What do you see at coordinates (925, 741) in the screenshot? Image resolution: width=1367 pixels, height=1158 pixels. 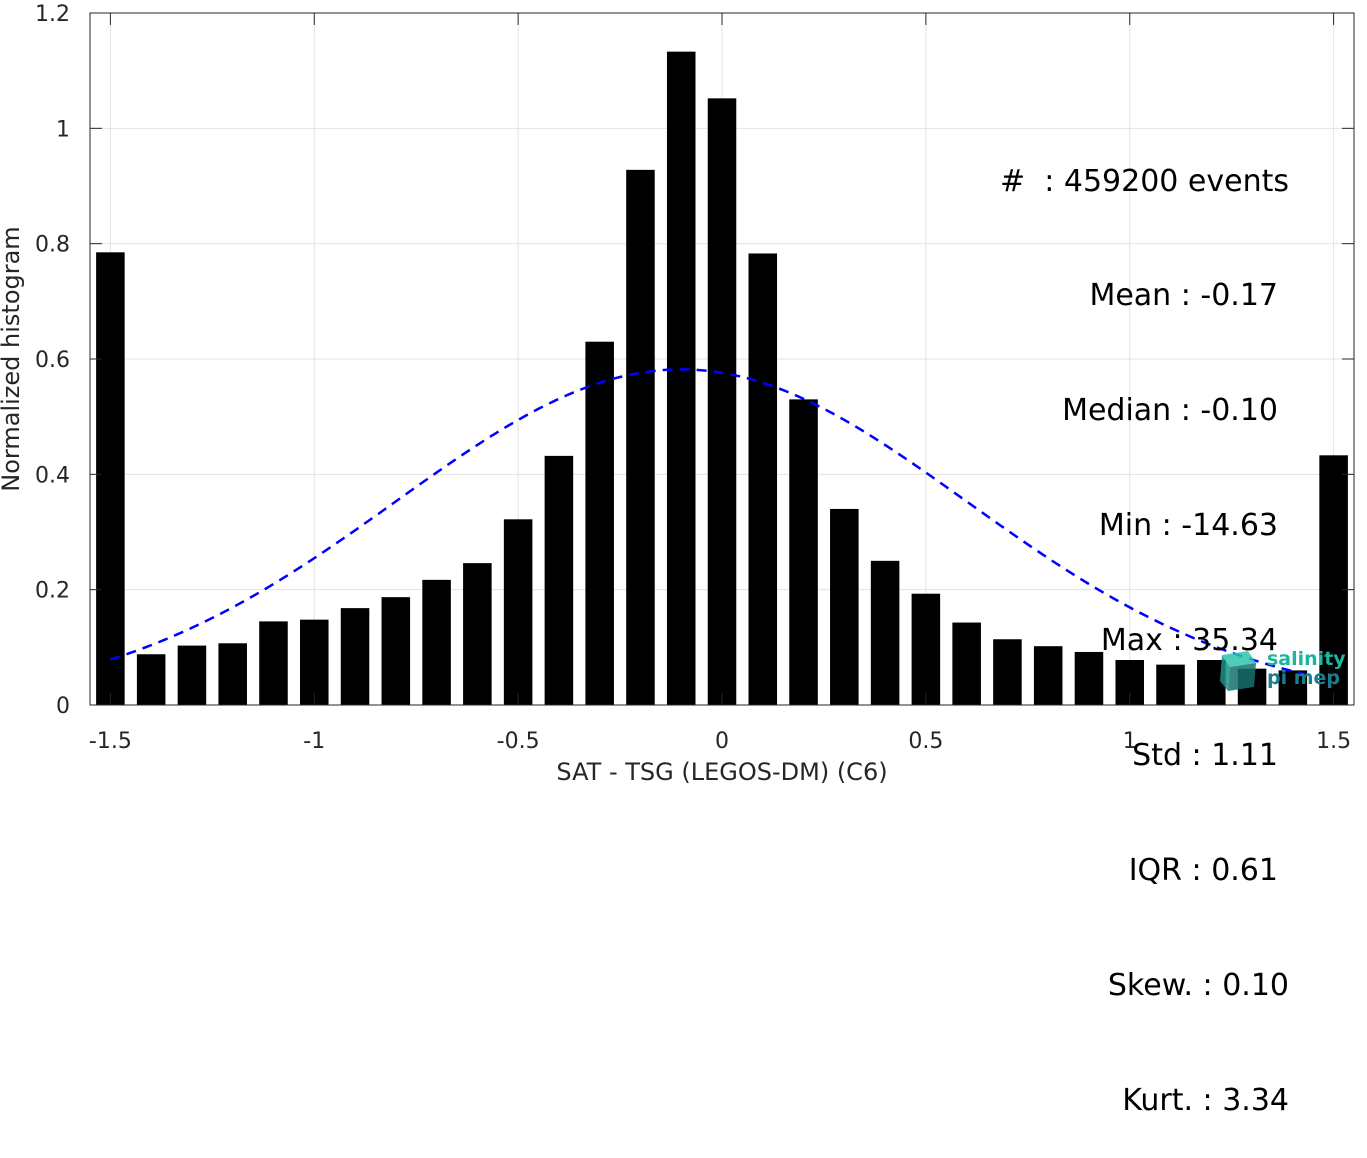 I see `x-tick-label: 0.5` at bounding box center [925, 741].